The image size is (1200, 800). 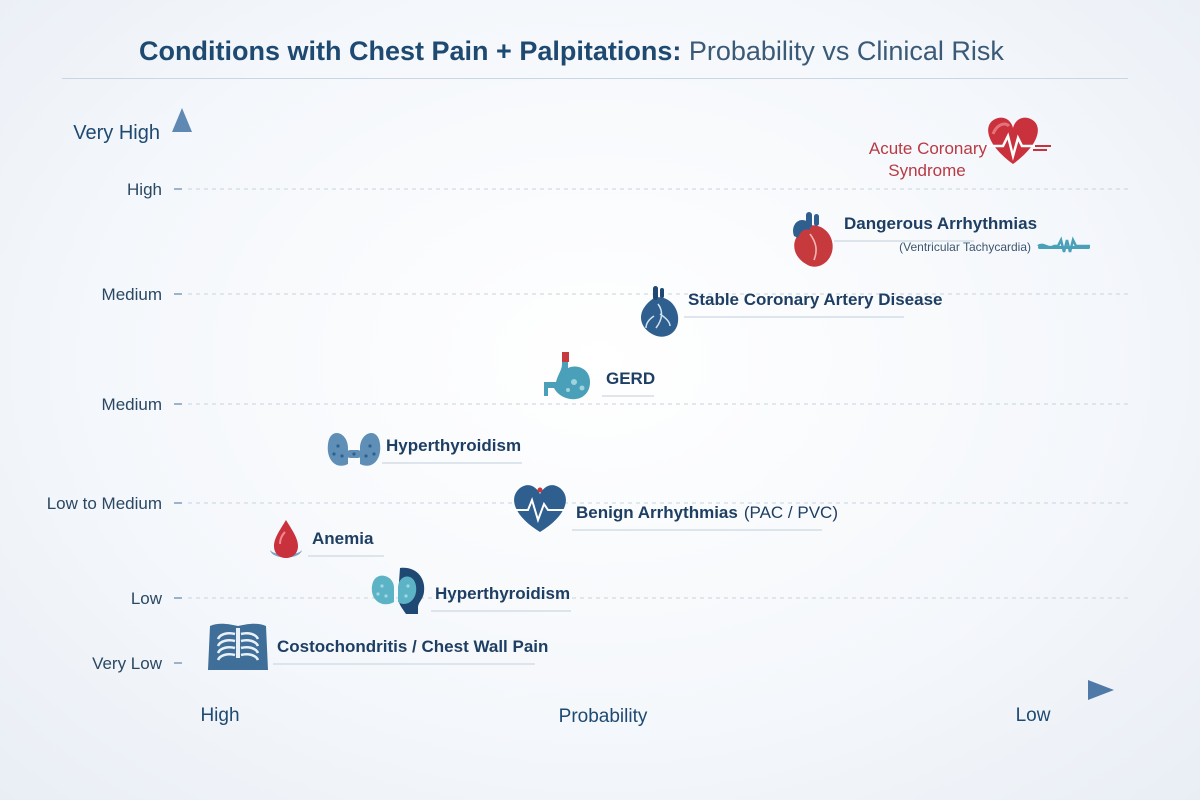 I want to click on thyroid-head-icon, so click(x=398, y=590).